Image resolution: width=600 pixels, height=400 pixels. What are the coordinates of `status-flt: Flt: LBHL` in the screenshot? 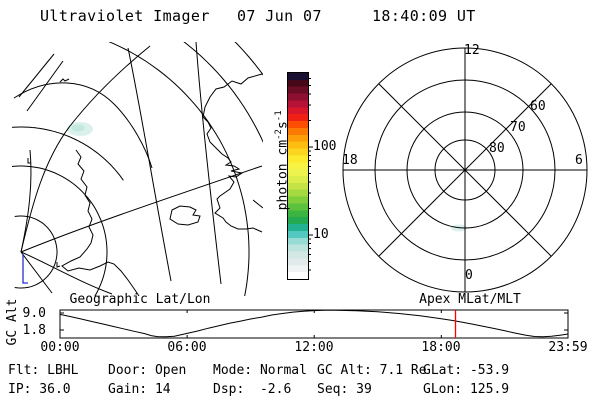 It's located at (43, 370).